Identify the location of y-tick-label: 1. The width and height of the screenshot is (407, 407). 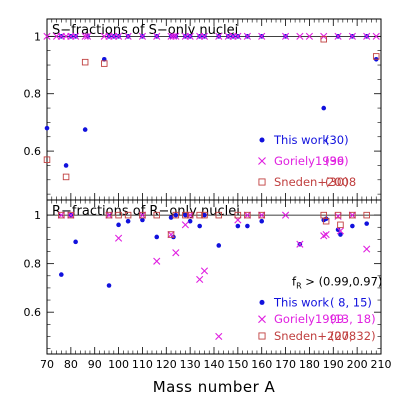
(37, 36).